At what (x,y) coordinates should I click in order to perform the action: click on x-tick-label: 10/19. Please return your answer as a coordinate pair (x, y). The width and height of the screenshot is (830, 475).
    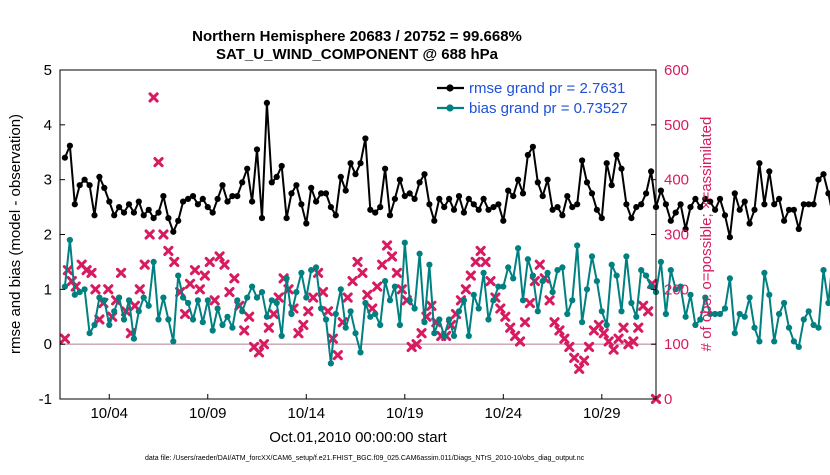
    Looking at the image, I should click on (405, 413).